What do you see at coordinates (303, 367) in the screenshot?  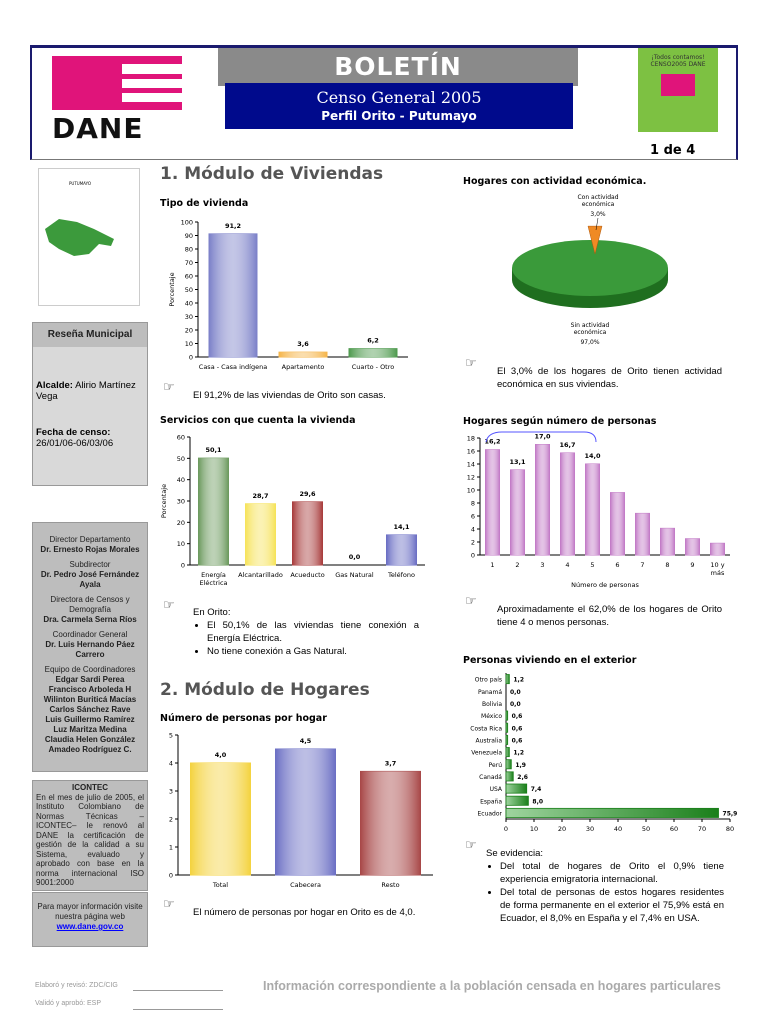 I see `x-tick-label: Apartamento` at bounding box center [303, 367].